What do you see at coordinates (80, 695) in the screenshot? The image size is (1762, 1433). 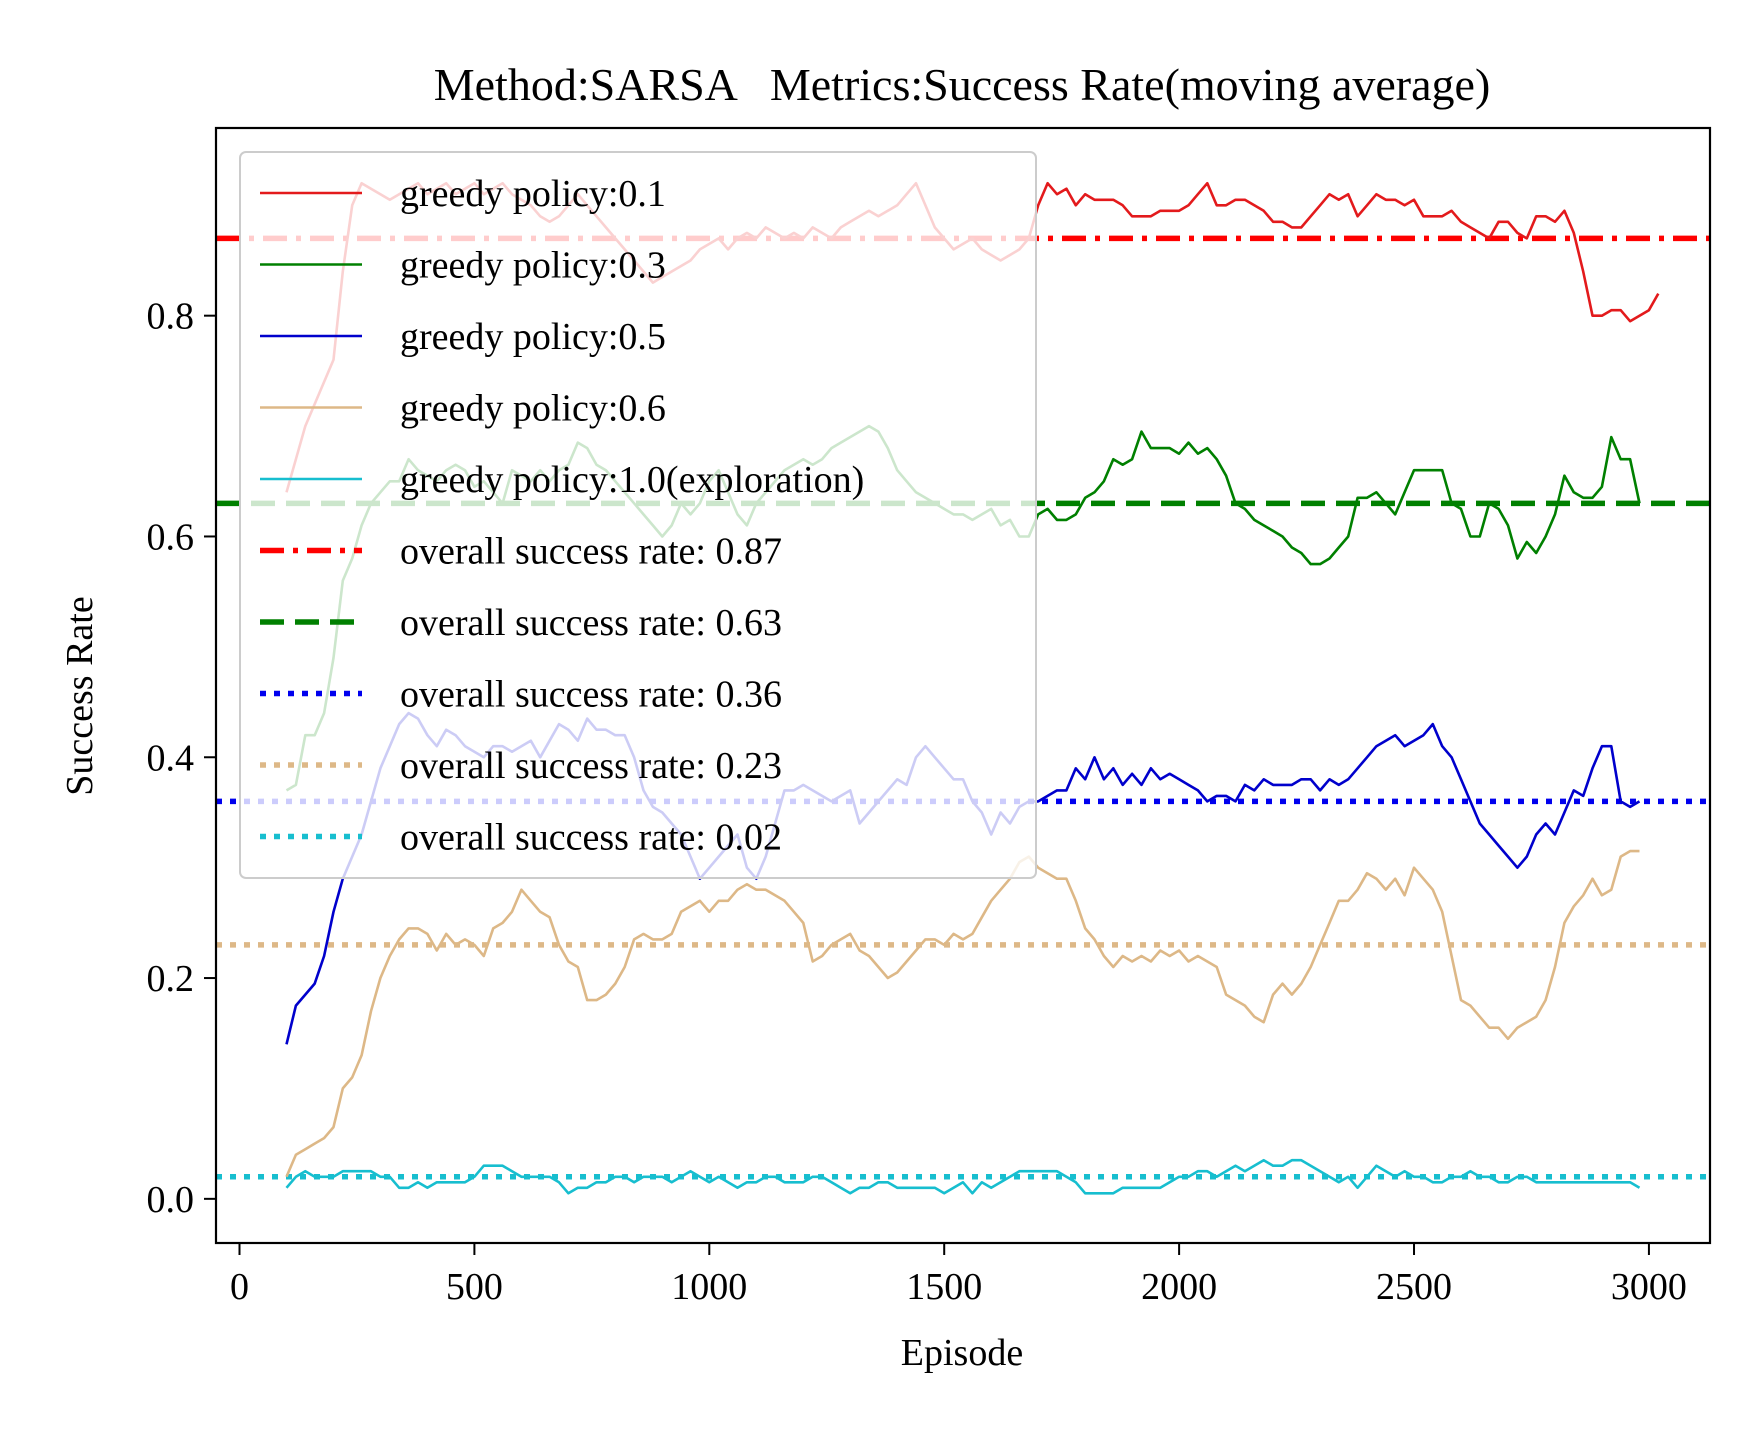 I see `y-axis-label: Success Rate` at bounding box center [80, 695].